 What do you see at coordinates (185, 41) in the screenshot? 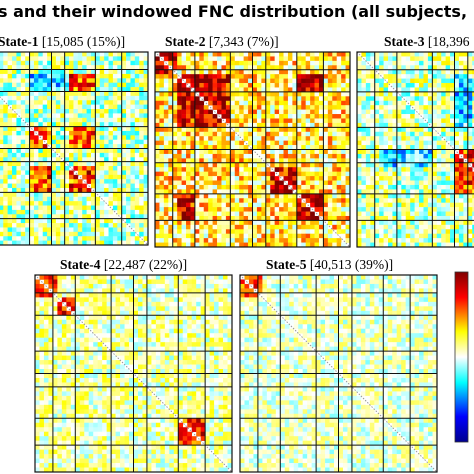
I see `state-name: State-2` at bounding box center [185, 41].